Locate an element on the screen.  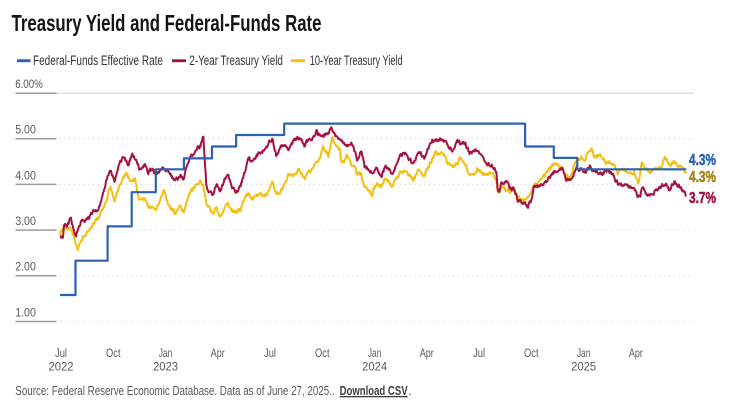
svg-text: 2025 is located at coordinates (583, 367).